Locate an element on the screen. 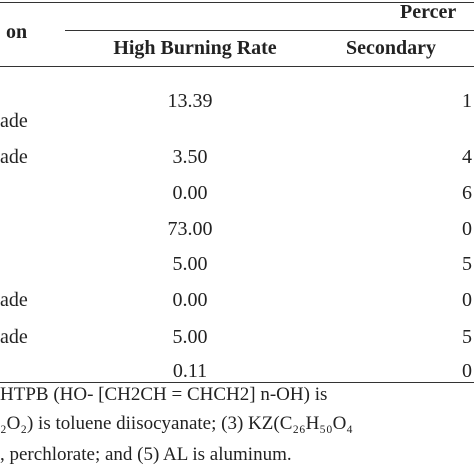 Image resolution: width=474 pixels, height=474 pixels. cell: 4 is located at coordinates (467, 157).